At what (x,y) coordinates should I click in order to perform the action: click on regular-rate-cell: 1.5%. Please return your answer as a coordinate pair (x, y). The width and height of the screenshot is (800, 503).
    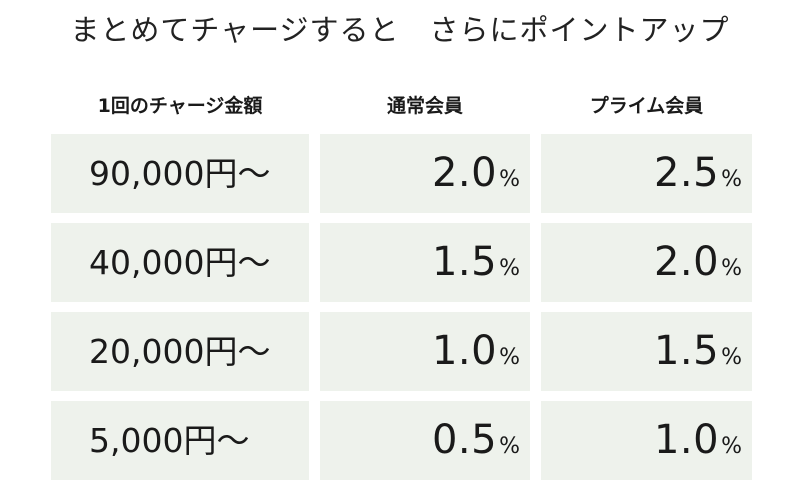
    Looking at the image, I should click on (425, 262).